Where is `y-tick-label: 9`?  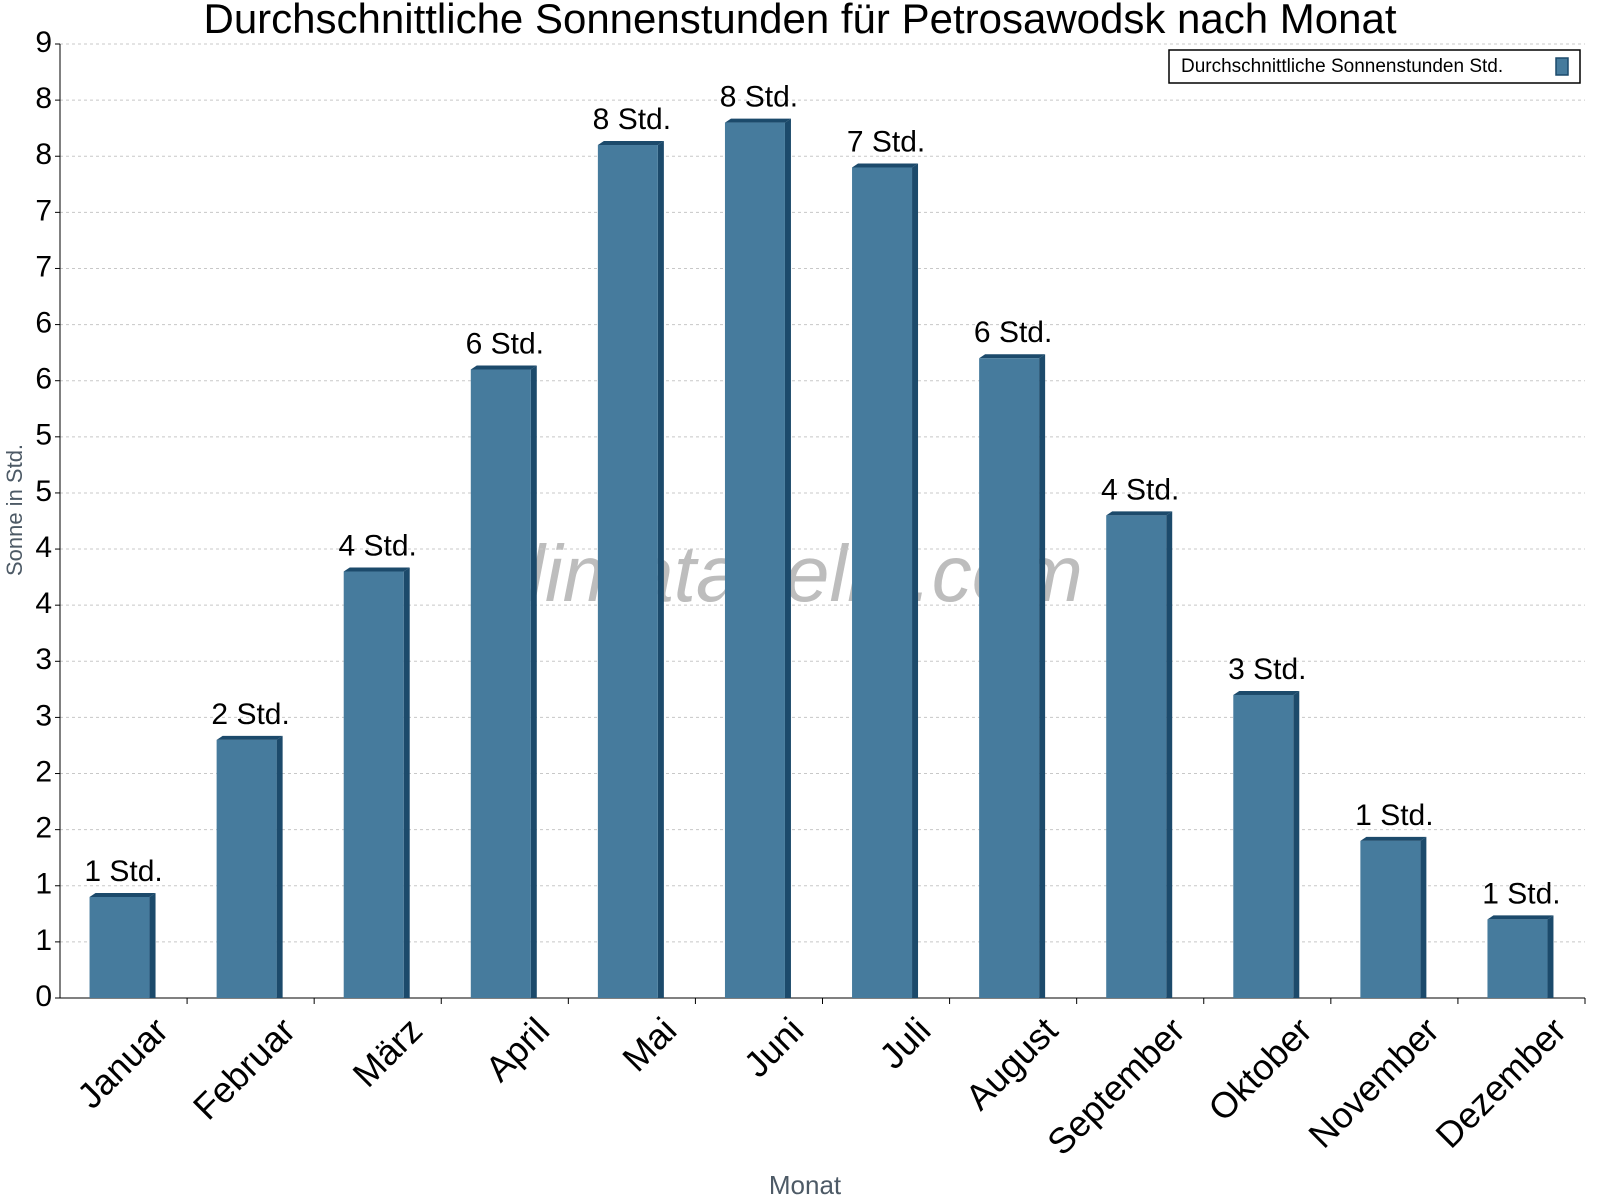 y-tick-label: 9 is located at coordinates (43, 42).